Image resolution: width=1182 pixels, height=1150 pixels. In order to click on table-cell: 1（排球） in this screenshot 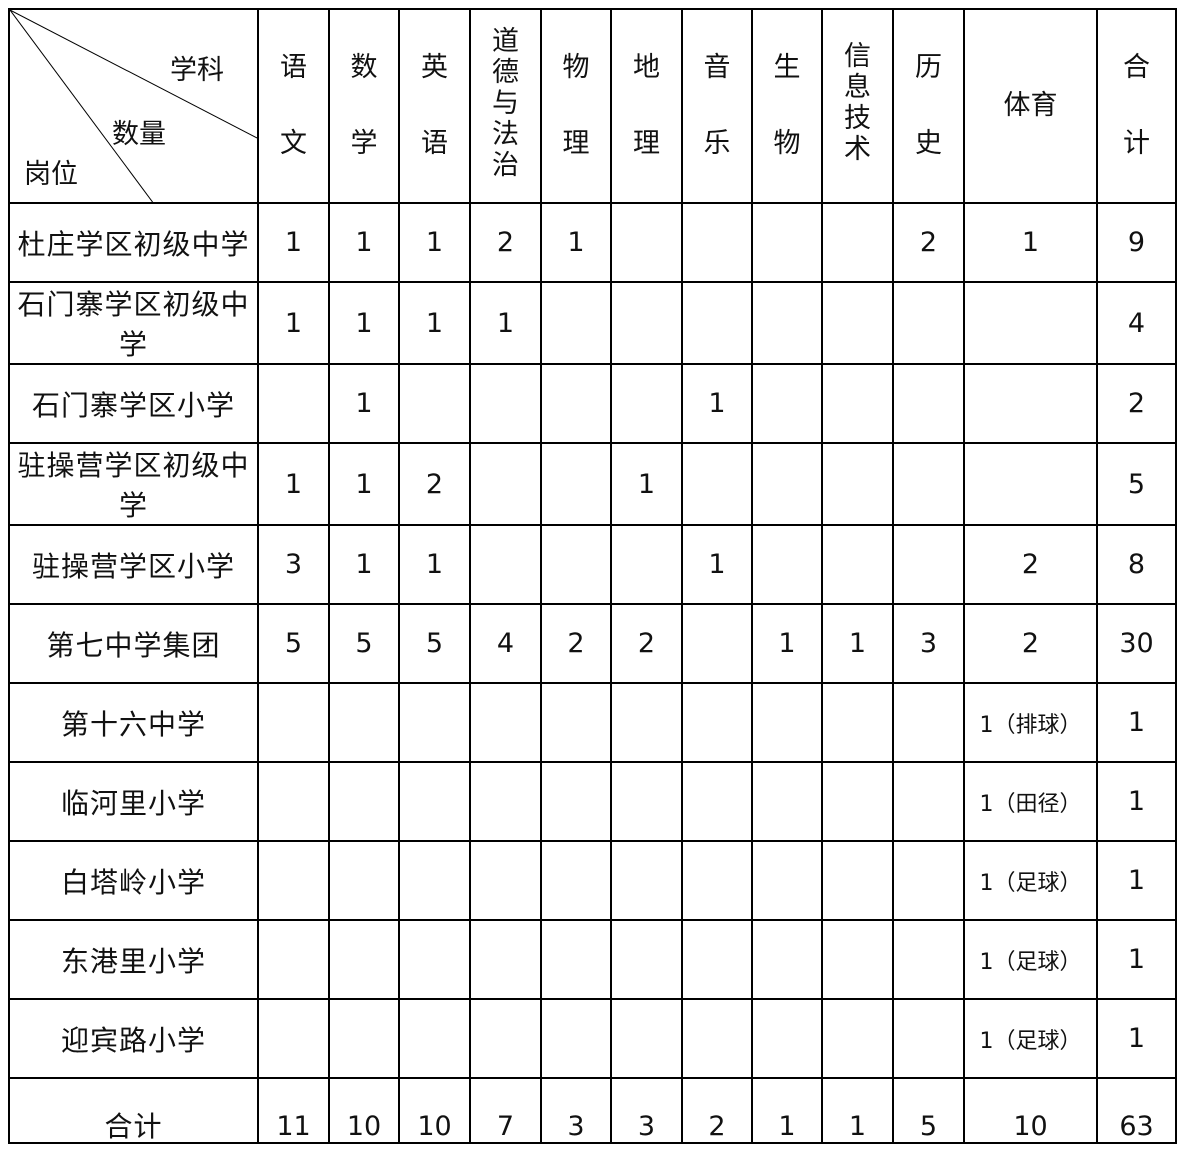, I will do `click(1030, 722)`.